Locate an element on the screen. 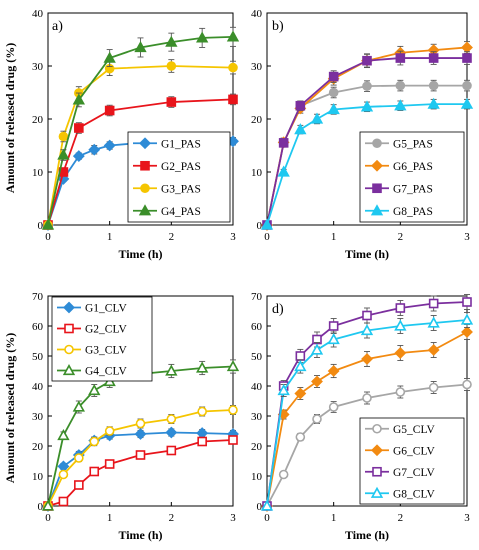 Image resolution: width=479 pixels, height=550 pixels. legend-label: G3_PAS is located at coordinates (181, 189).